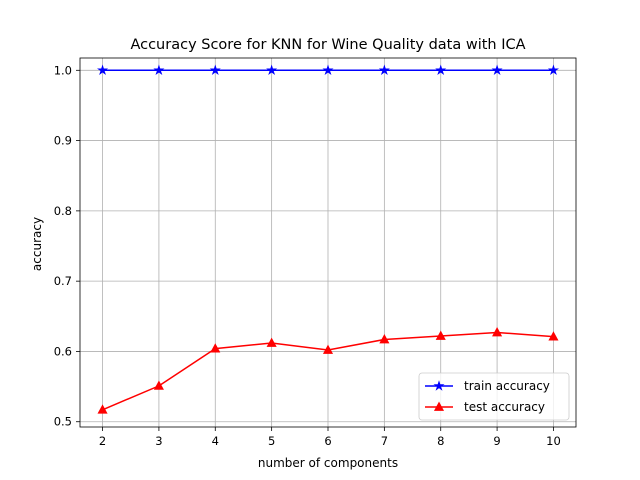  I want to click on x-tick-label: 8, so click(440, 441).